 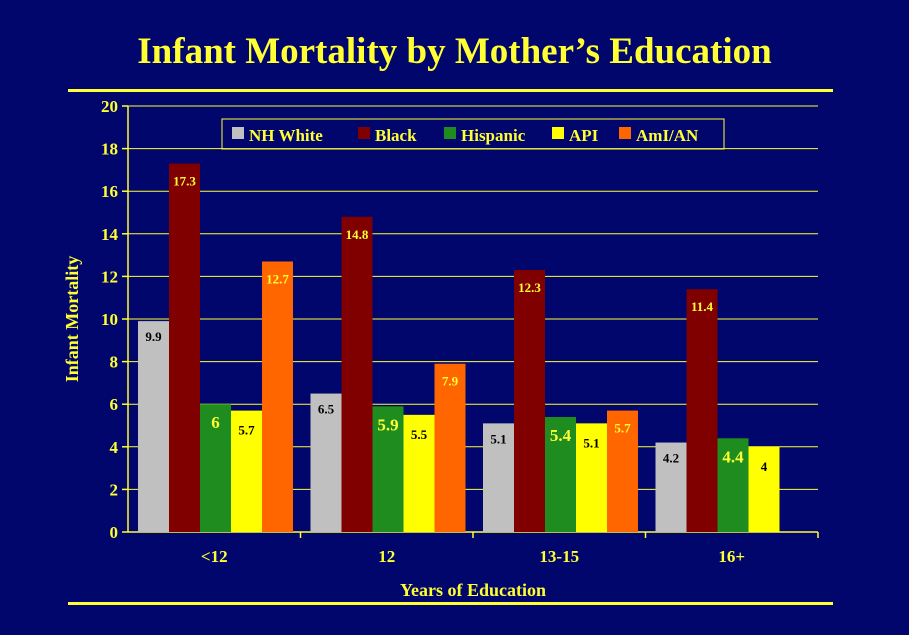 What do you see at coordinates (764, 466) in the screenshot?
I see `data-label: 4` at bounding box center [764, 466].